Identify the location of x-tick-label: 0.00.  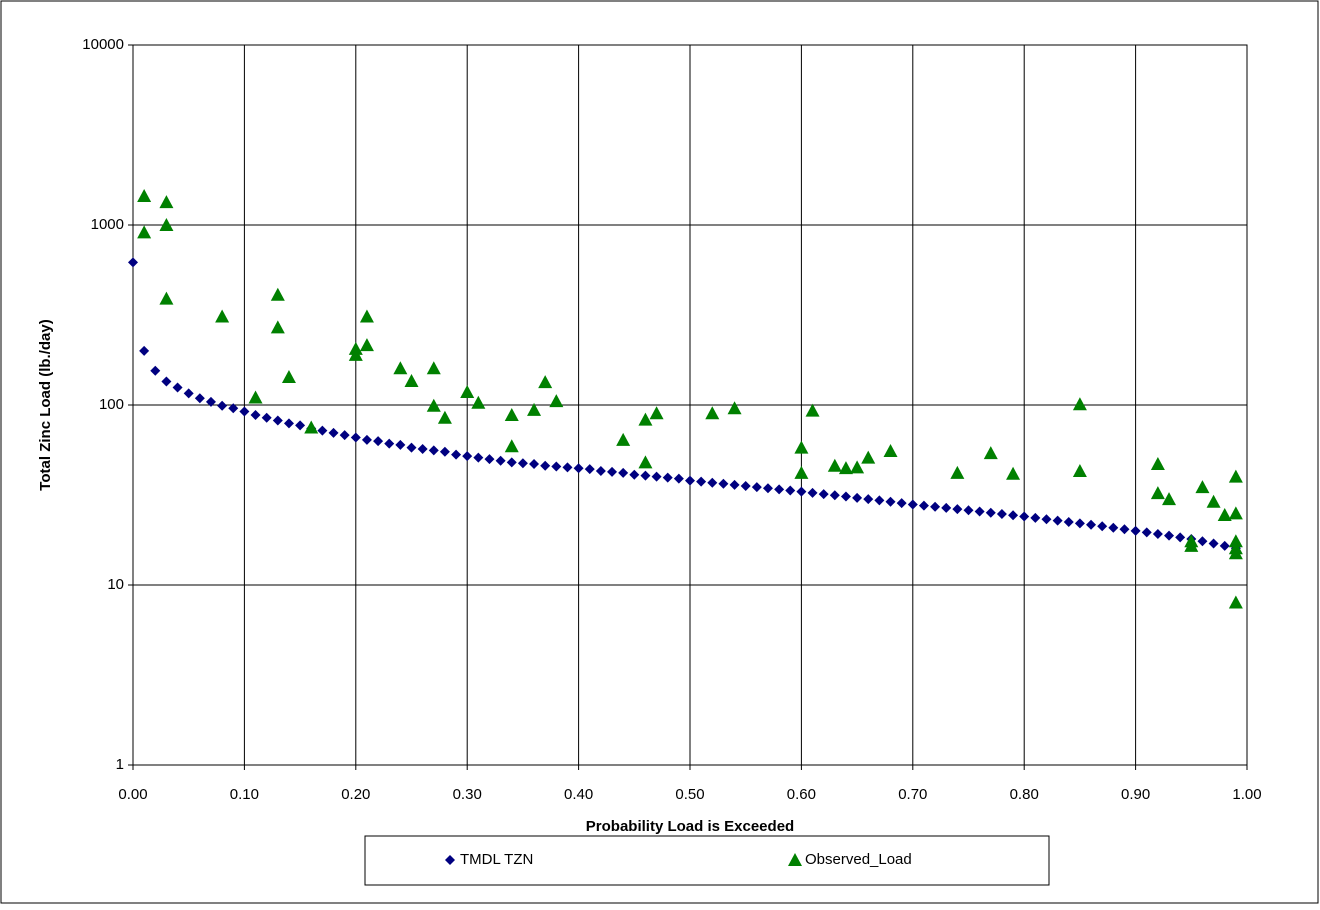
(132, 794).